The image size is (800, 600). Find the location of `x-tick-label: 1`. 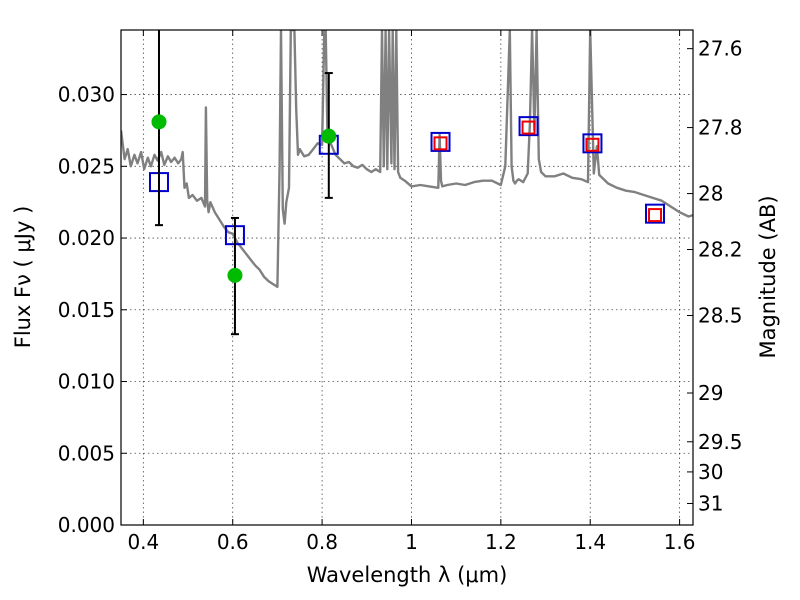

x-tick-label: 1 is located at coordinates (411, 542).